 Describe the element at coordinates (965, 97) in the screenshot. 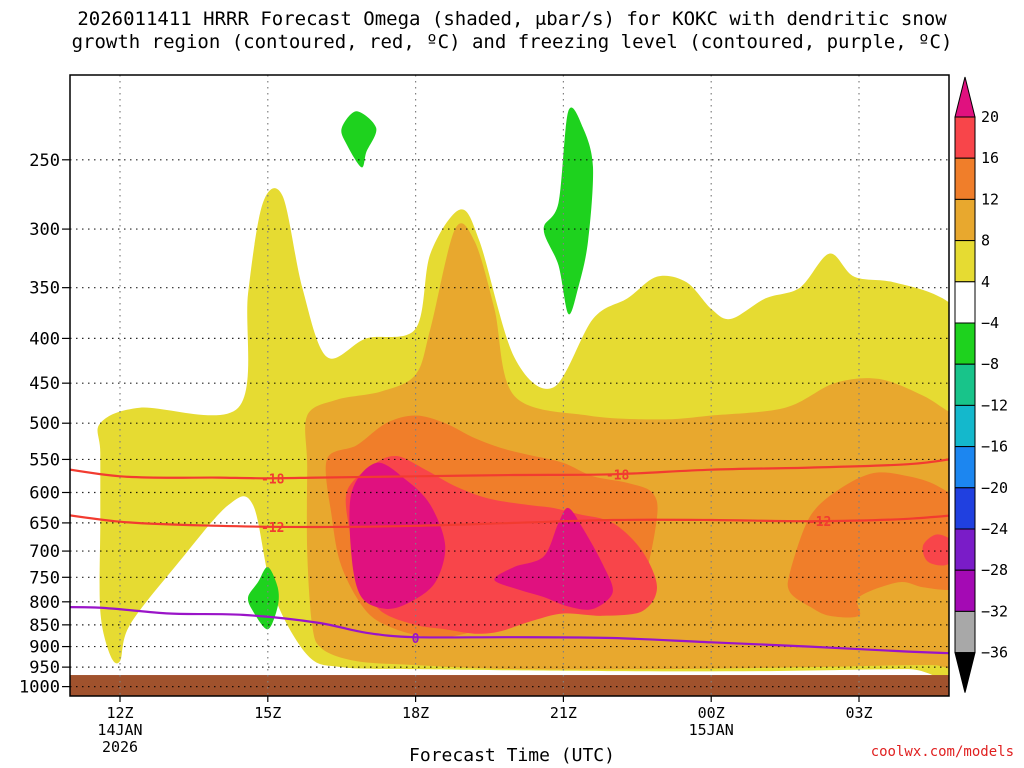

I see `colorbar-bin-top` at that location.